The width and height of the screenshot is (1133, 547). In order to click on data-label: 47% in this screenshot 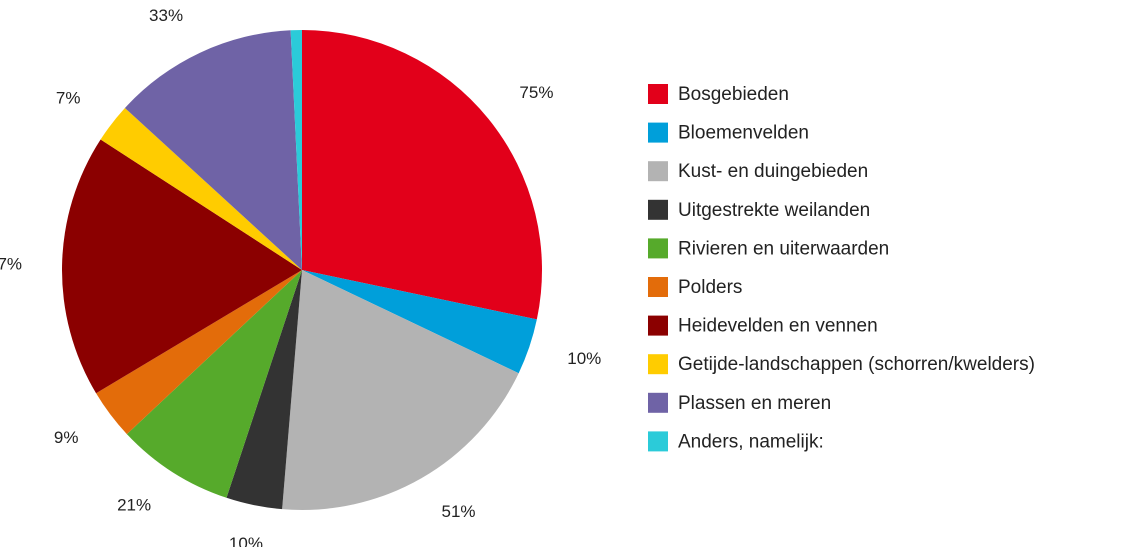, I will do `click(11, 264)`.